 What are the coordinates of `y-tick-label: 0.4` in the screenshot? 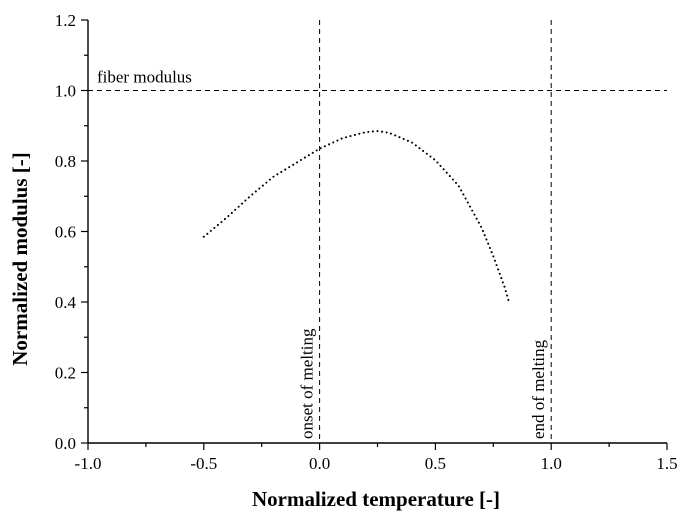 It's located at (66, 302).